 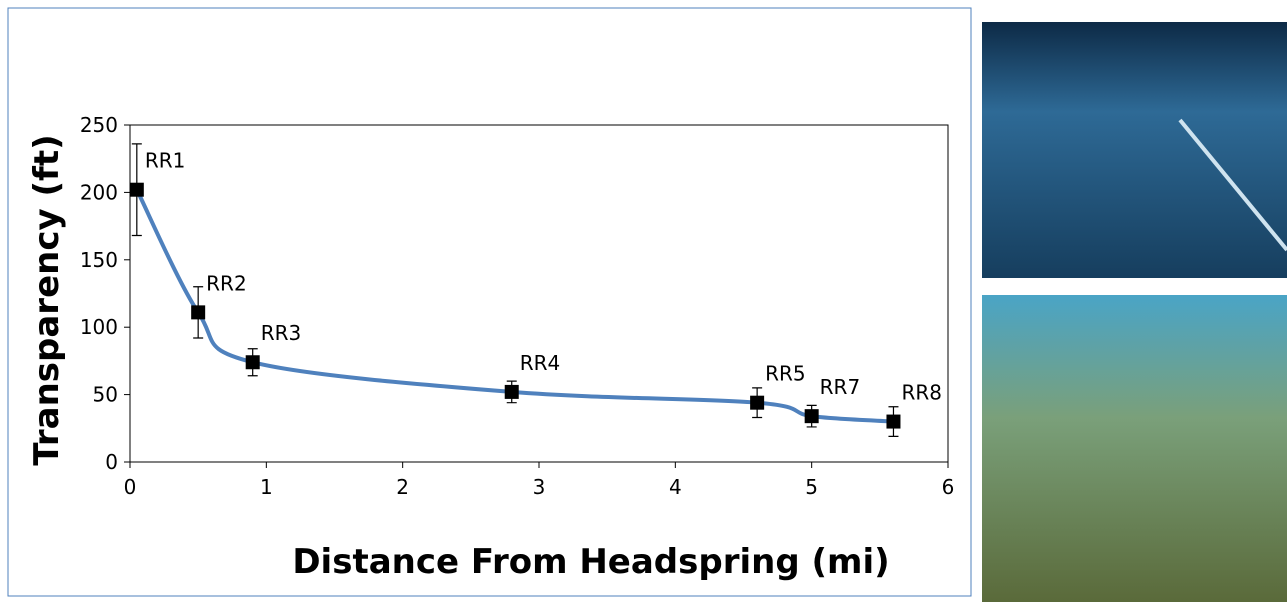 I want to click on x-tick-label: 2, so click(x=402, y=487).